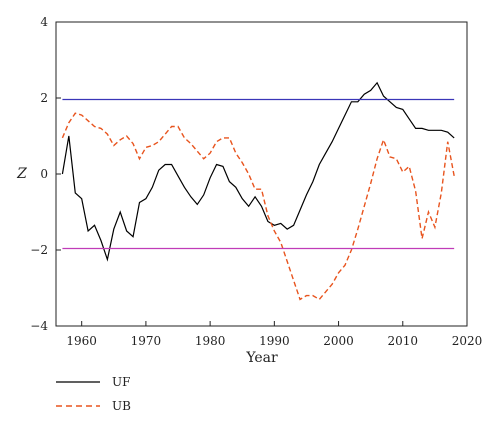 The height and width of the screenshot is (439, 500). Describe the element at coordinates (39, 250) in the screenshot. I see `y-tick-label: −2` at that location.